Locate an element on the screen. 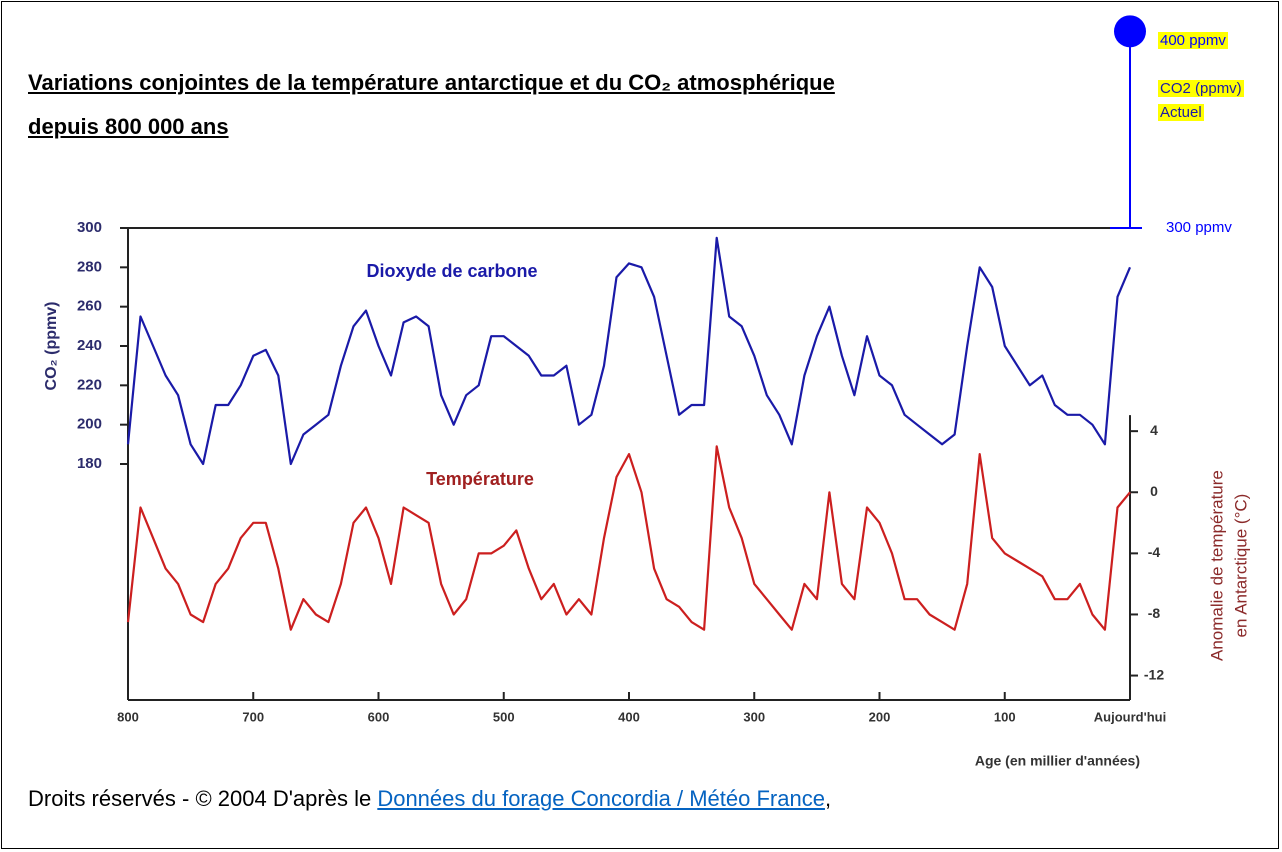 The height and width of the screenshot is (852, 1282). current-co2-marker is located at coordinates (1130, 31).